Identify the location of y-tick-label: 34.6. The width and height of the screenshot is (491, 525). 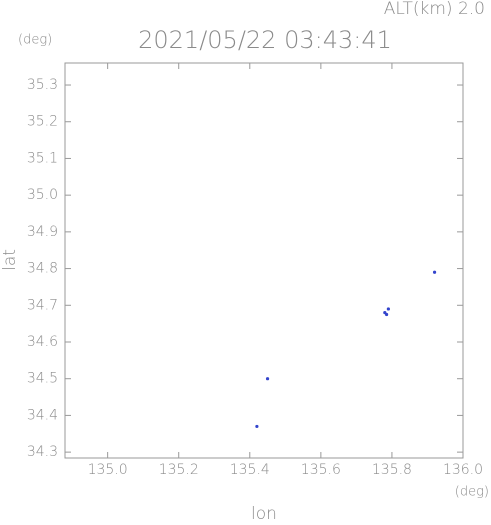
(42, 342).